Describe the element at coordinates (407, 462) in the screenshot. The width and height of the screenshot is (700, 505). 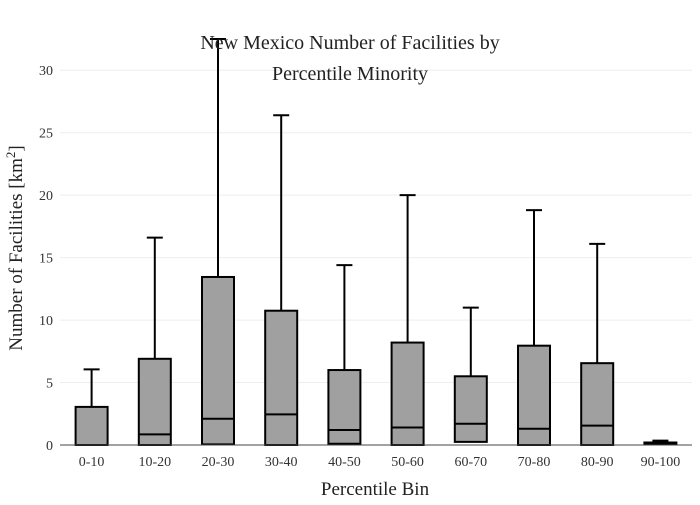
I see `x-tick-label: 50-60` at that location.